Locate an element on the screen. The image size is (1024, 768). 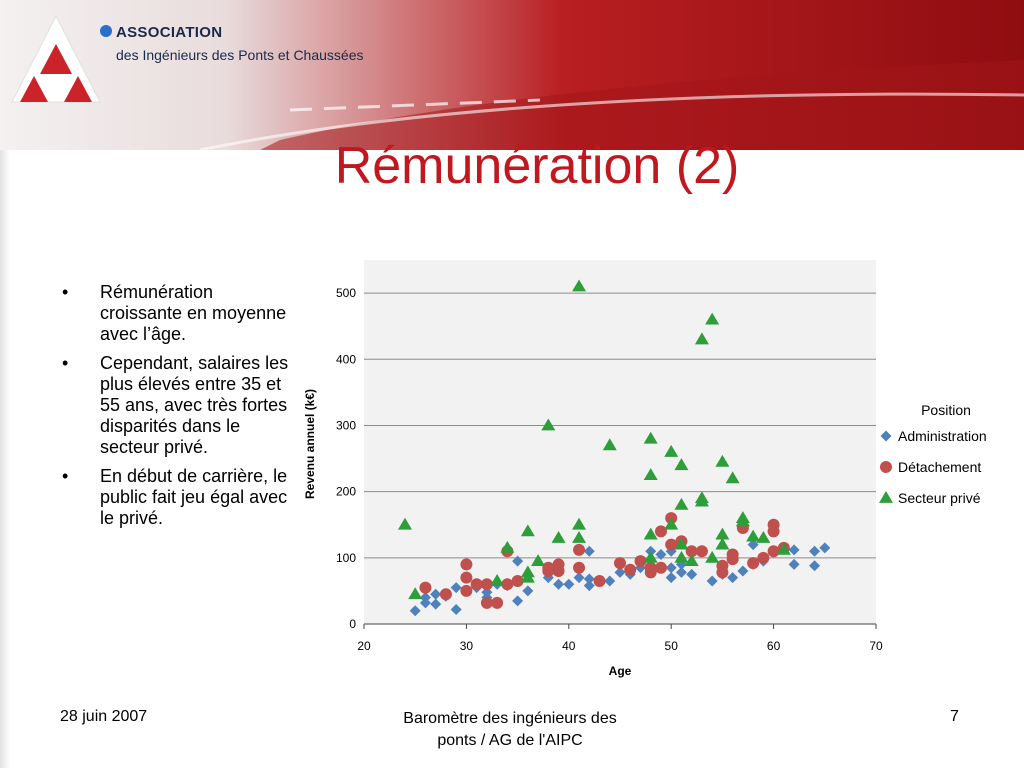
footer-page-number: 7 is located at coordinates (954, 716).